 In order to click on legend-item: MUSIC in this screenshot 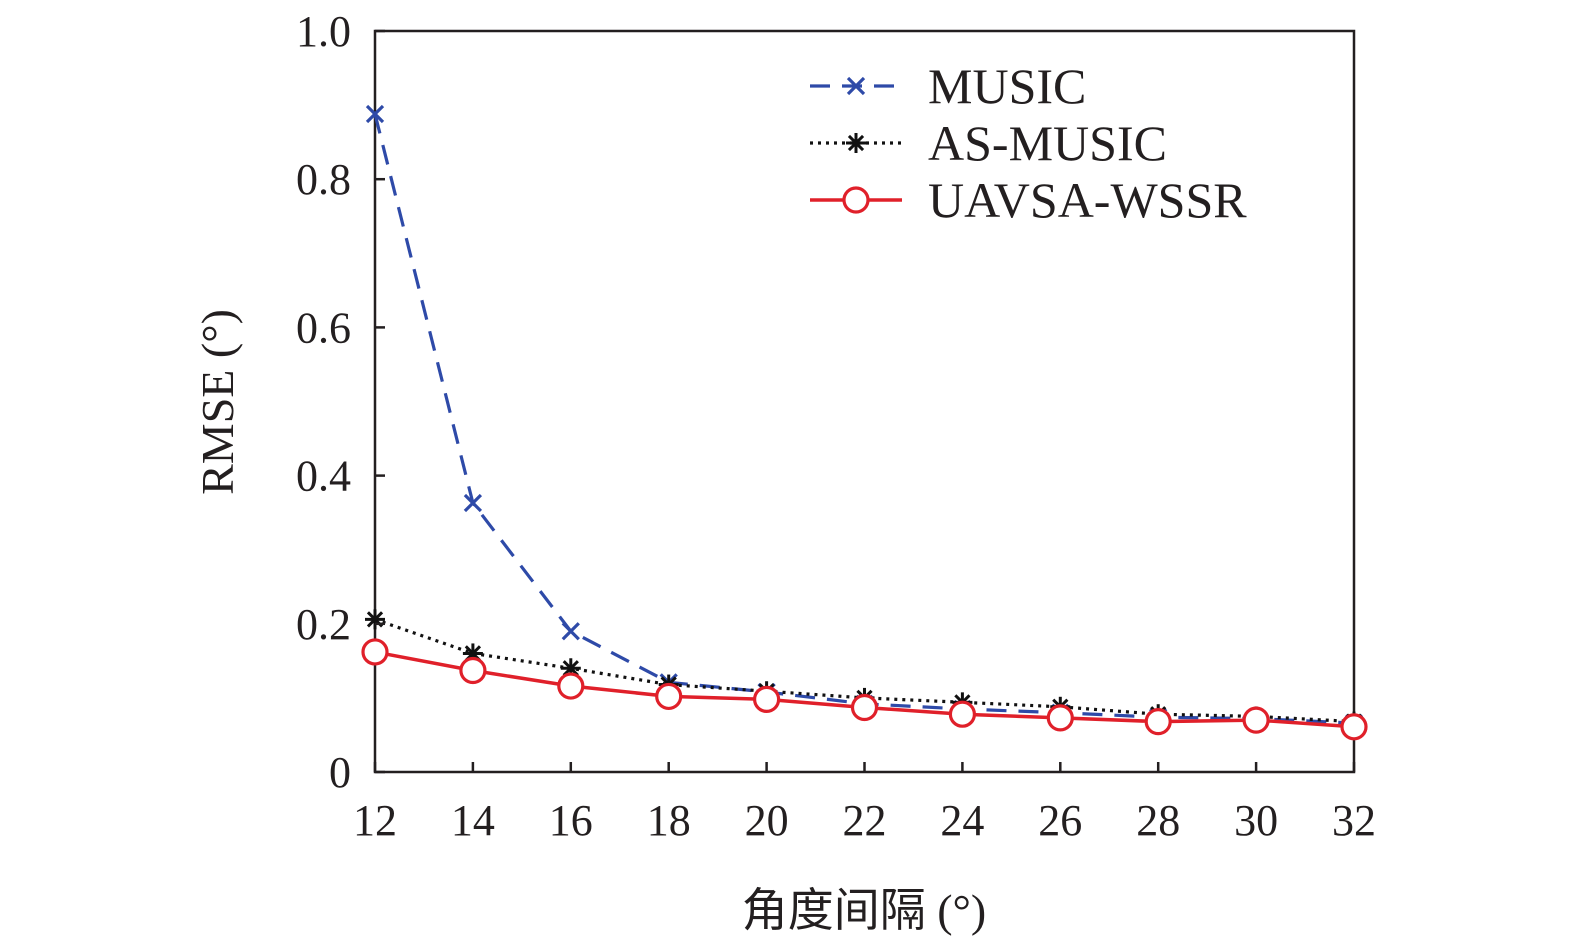, I will do `click(948, 86)`.